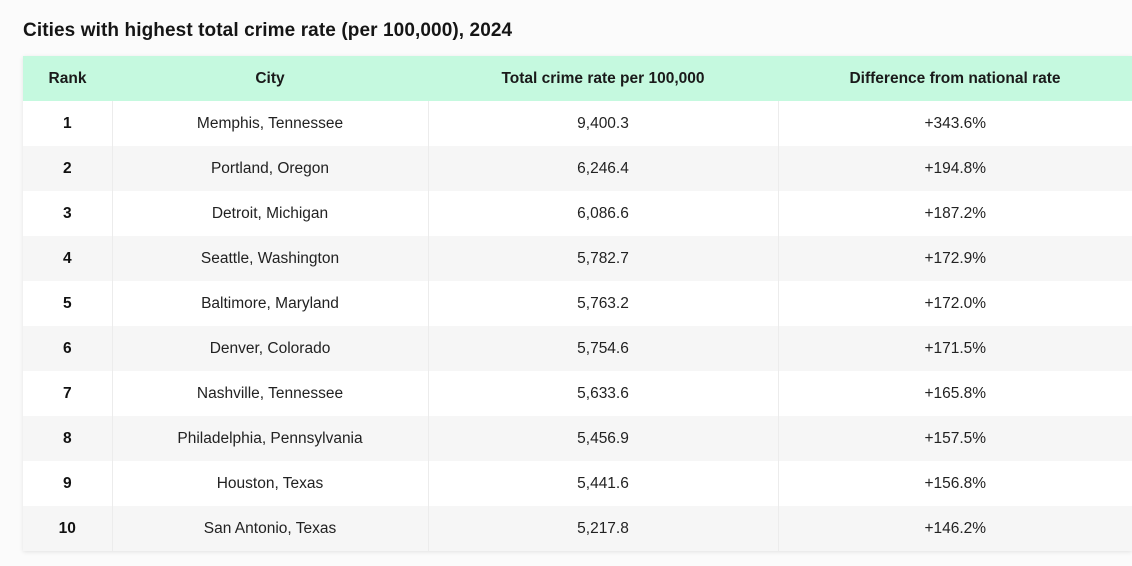  I want to click on city-cell: Portland, Oregon, so click(269, 168).